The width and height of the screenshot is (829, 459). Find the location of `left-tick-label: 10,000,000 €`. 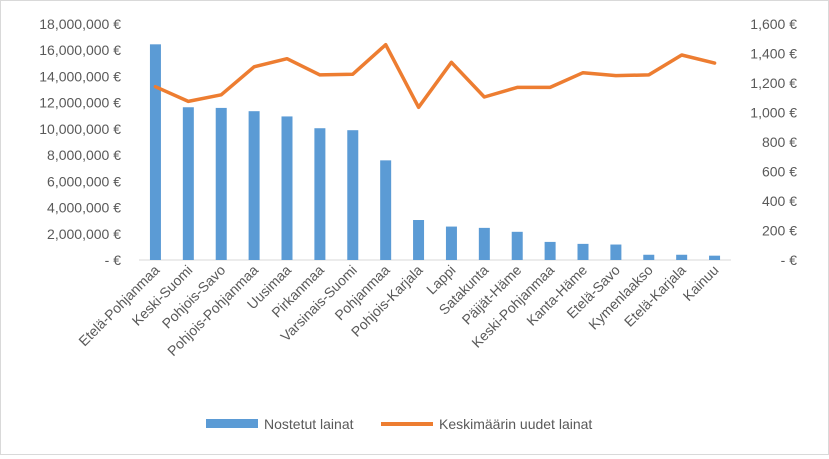

left-tick-label: 10,000,000 € is located at coordinates (80, 129).